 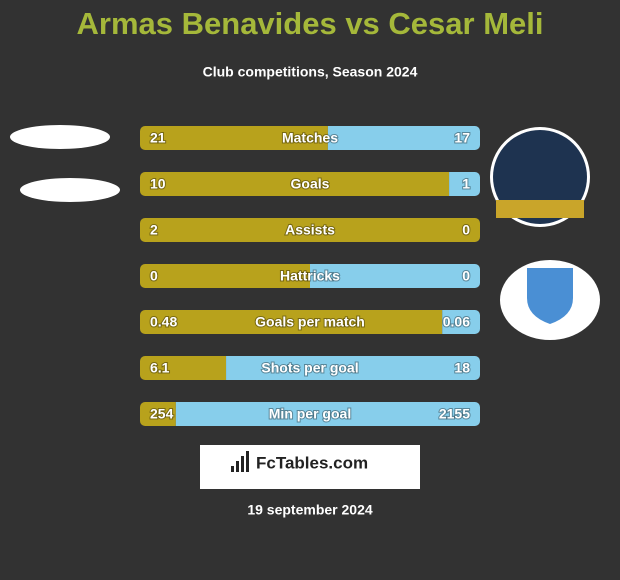 I want to click on value-left: 254, so click(x=162, y=414).